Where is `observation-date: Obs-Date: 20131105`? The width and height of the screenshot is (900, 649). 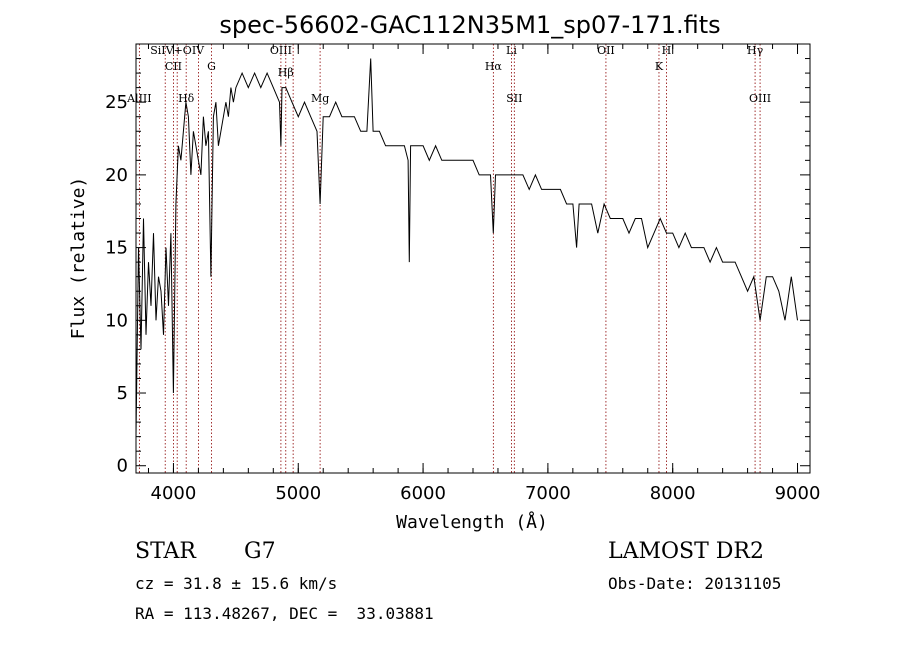
observation-date: Obs-Date: 20131105 is located at coordinates (695, 583).